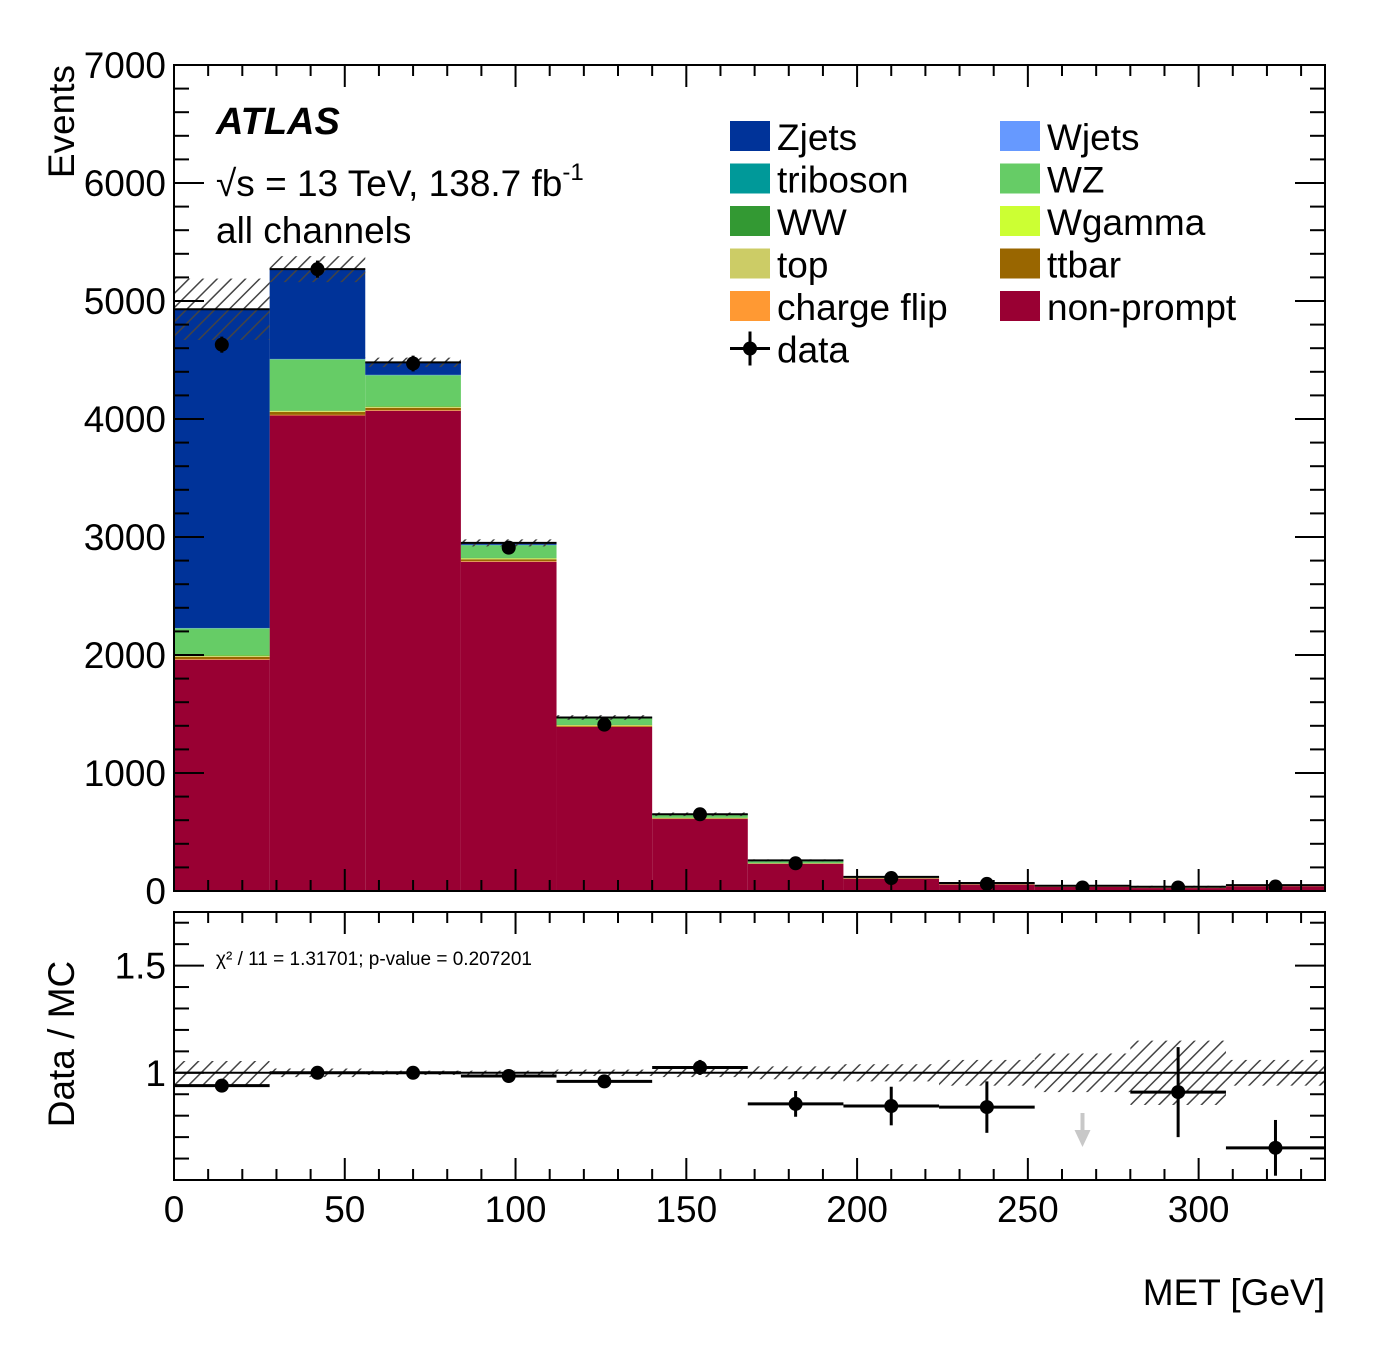 The height and width of the screenshot is (1350, 1392). I want to click on legend-item-wgamma: Wgamma, so click(1103, 222).